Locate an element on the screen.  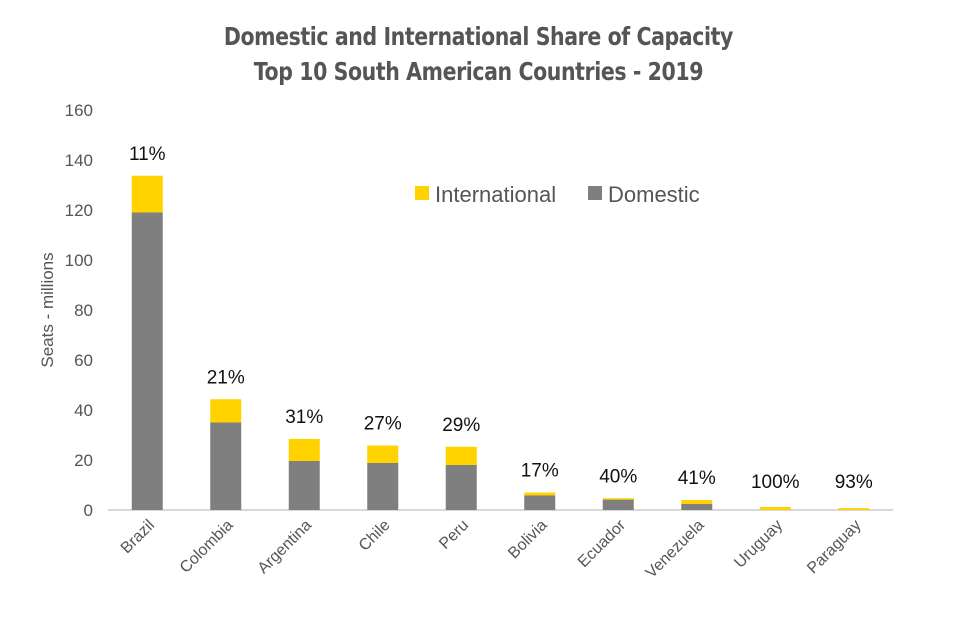
data-label-colombia: 21% is located at coordinates (226, 377).